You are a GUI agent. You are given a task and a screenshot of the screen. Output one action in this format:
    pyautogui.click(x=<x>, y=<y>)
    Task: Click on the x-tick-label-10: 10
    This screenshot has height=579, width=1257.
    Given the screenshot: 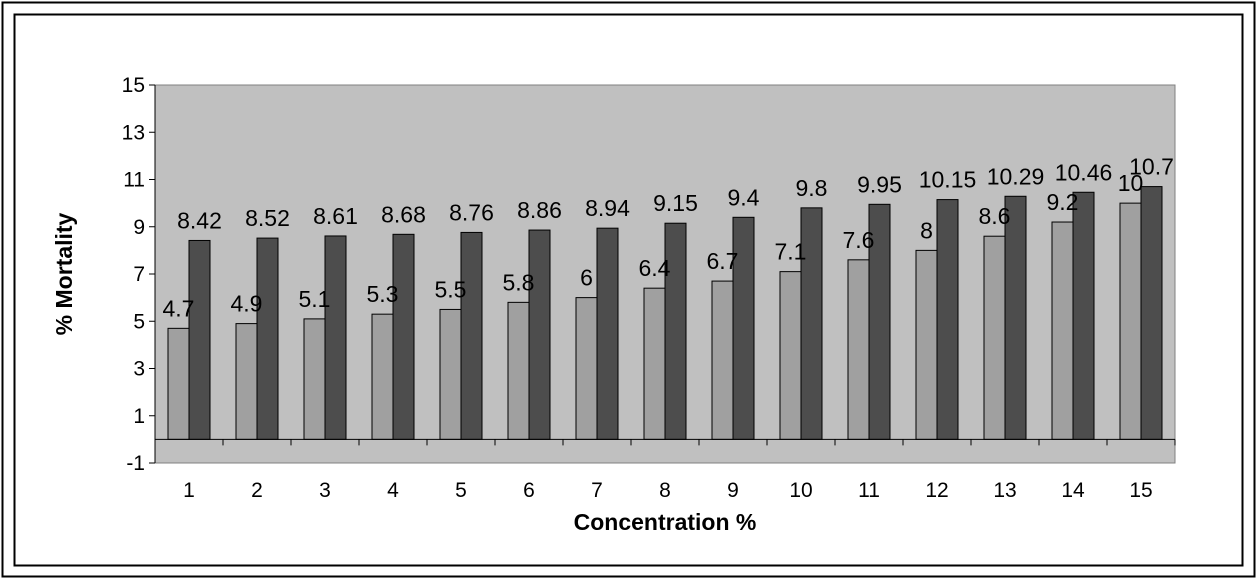 What is the action you would take?
    pyautogui.click(x=800, y=490)
    